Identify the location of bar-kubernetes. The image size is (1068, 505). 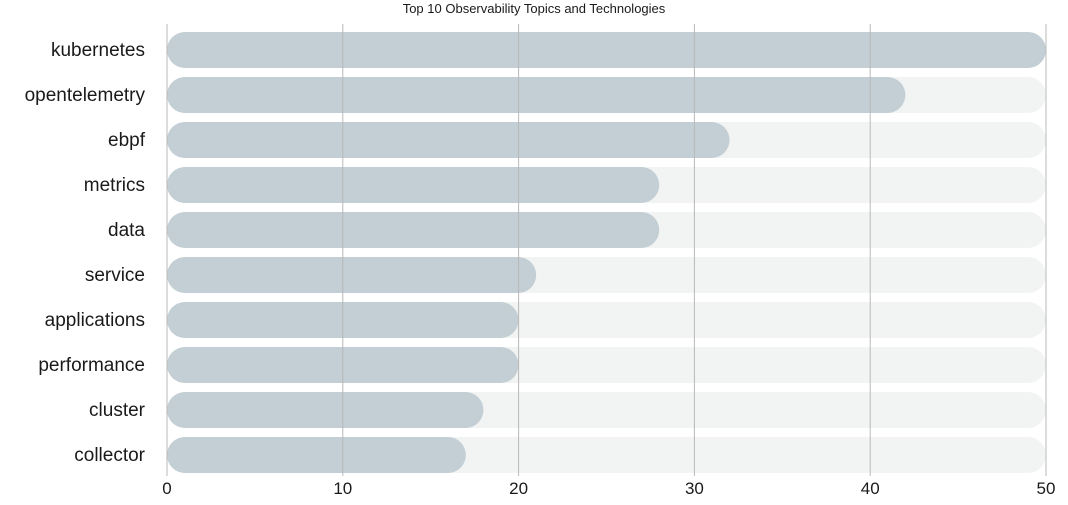
(606, 50).